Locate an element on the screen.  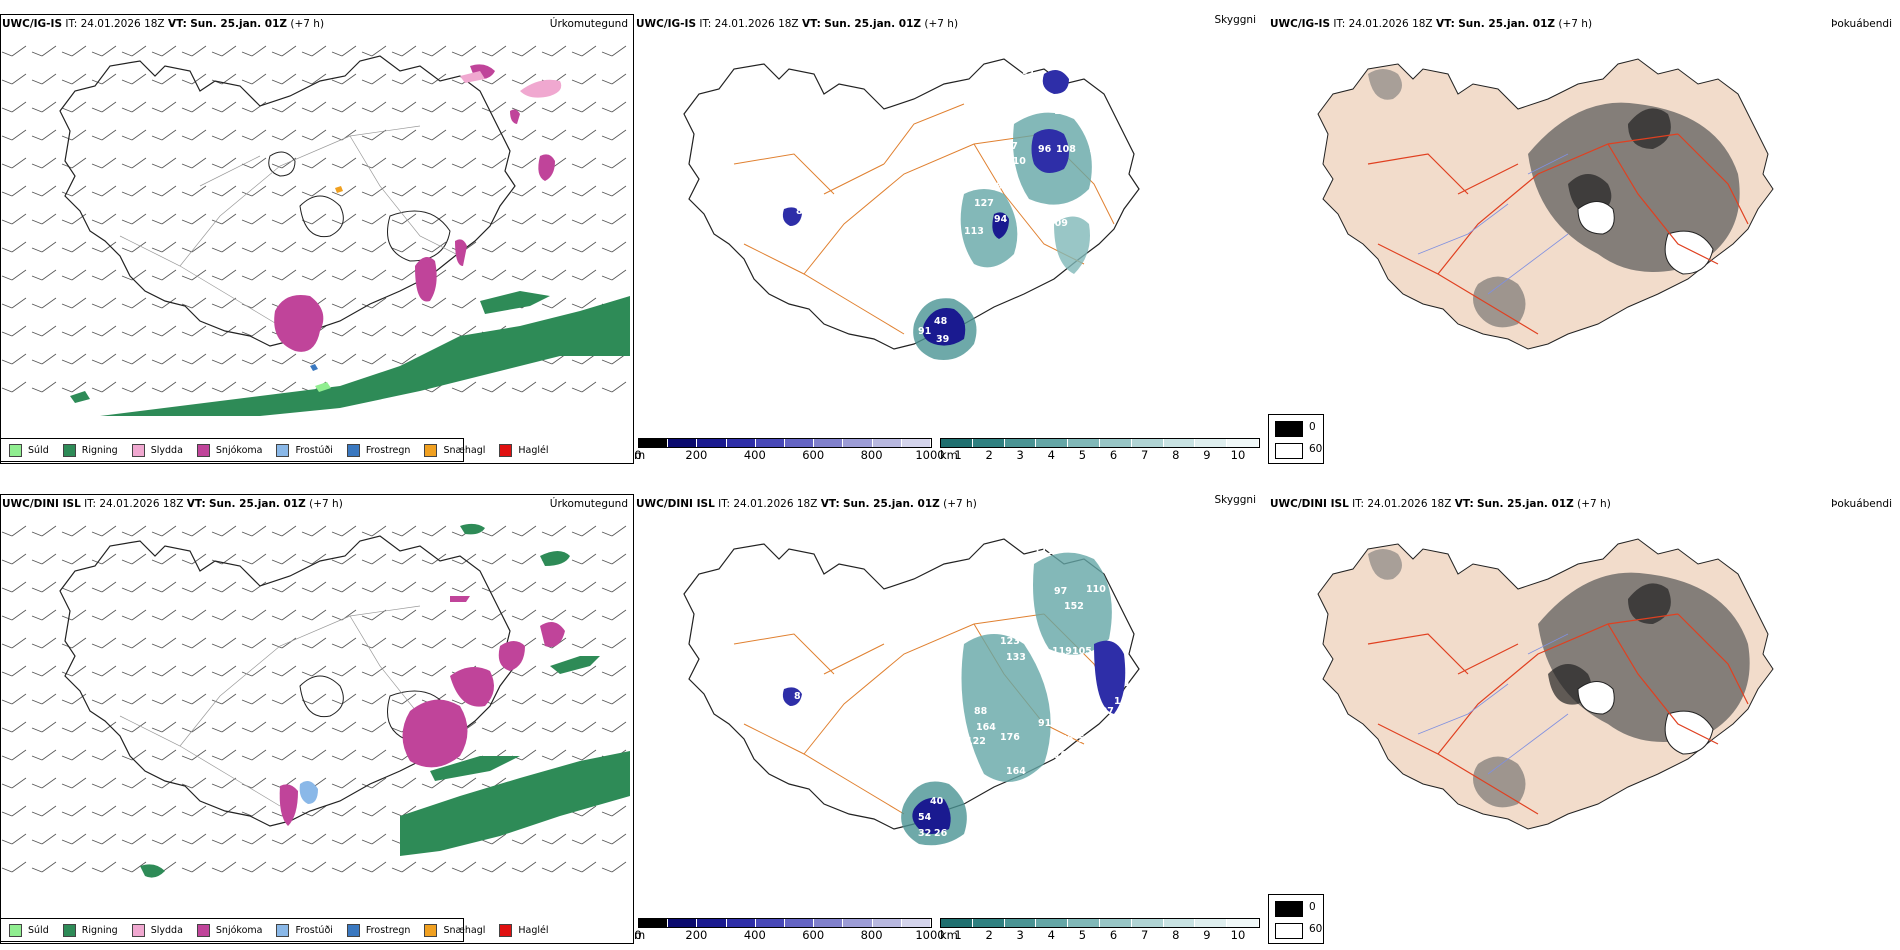
it-value: 24.01.2026 18Z is located at coordinates (1409, 504).